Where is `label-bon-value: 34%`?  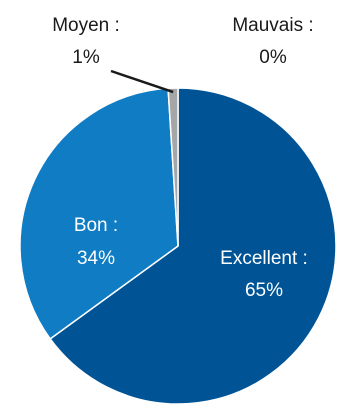
label-bon-value: 34% is located at coordinates (96, 258).